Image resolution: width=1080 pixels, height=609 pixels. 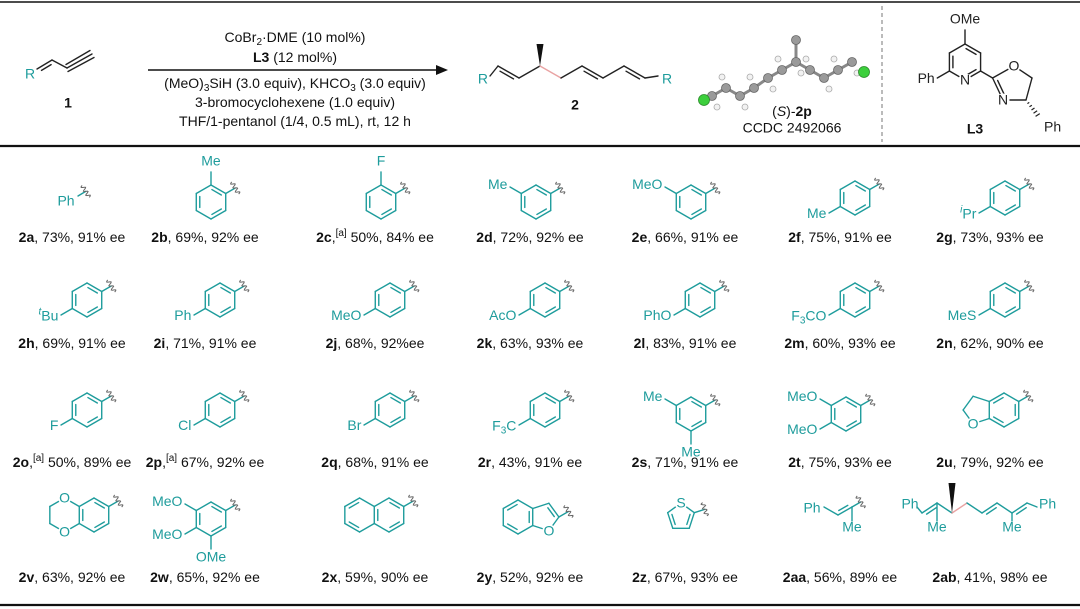 What do you see at coordinates (815, 315) in the screenshot?
I see `text-fragment: CO` at bounding box center [815, 315].